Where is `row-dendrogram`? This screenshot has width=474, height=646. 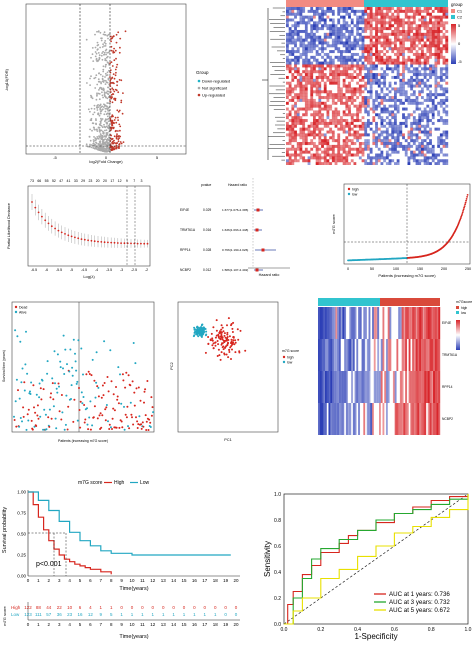
row-dendrogram is located at coordinates (273, 84).